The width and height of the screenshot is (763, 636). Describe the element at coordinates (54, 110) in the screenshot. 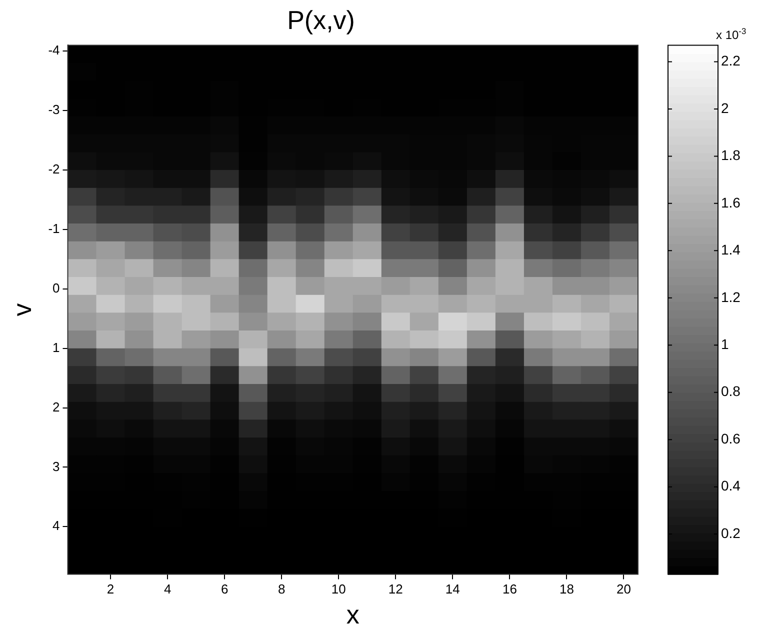

I see `y-tick-label: -3` at that location.